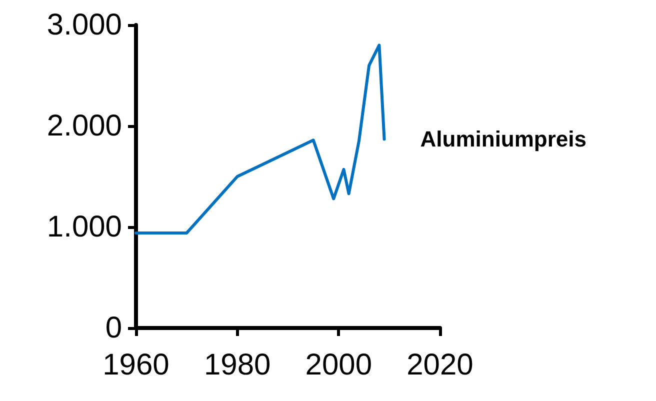  I want to click on series-label: Aluminiumpreis, so click(503, 139).